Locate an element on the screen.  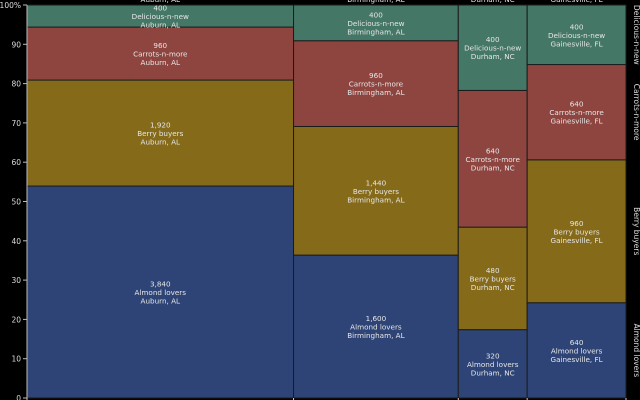
legend-label-almond-lovers: Almond lovers is located at coordinates (636, 350).